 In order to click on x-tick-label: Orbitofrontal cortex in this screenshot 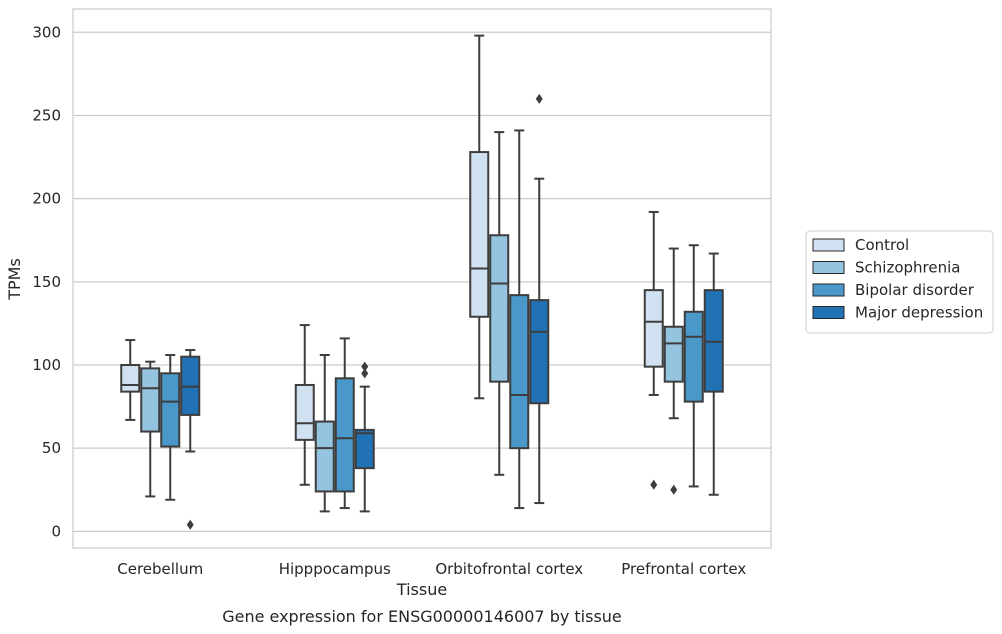, I will do `click(509, 569)`.